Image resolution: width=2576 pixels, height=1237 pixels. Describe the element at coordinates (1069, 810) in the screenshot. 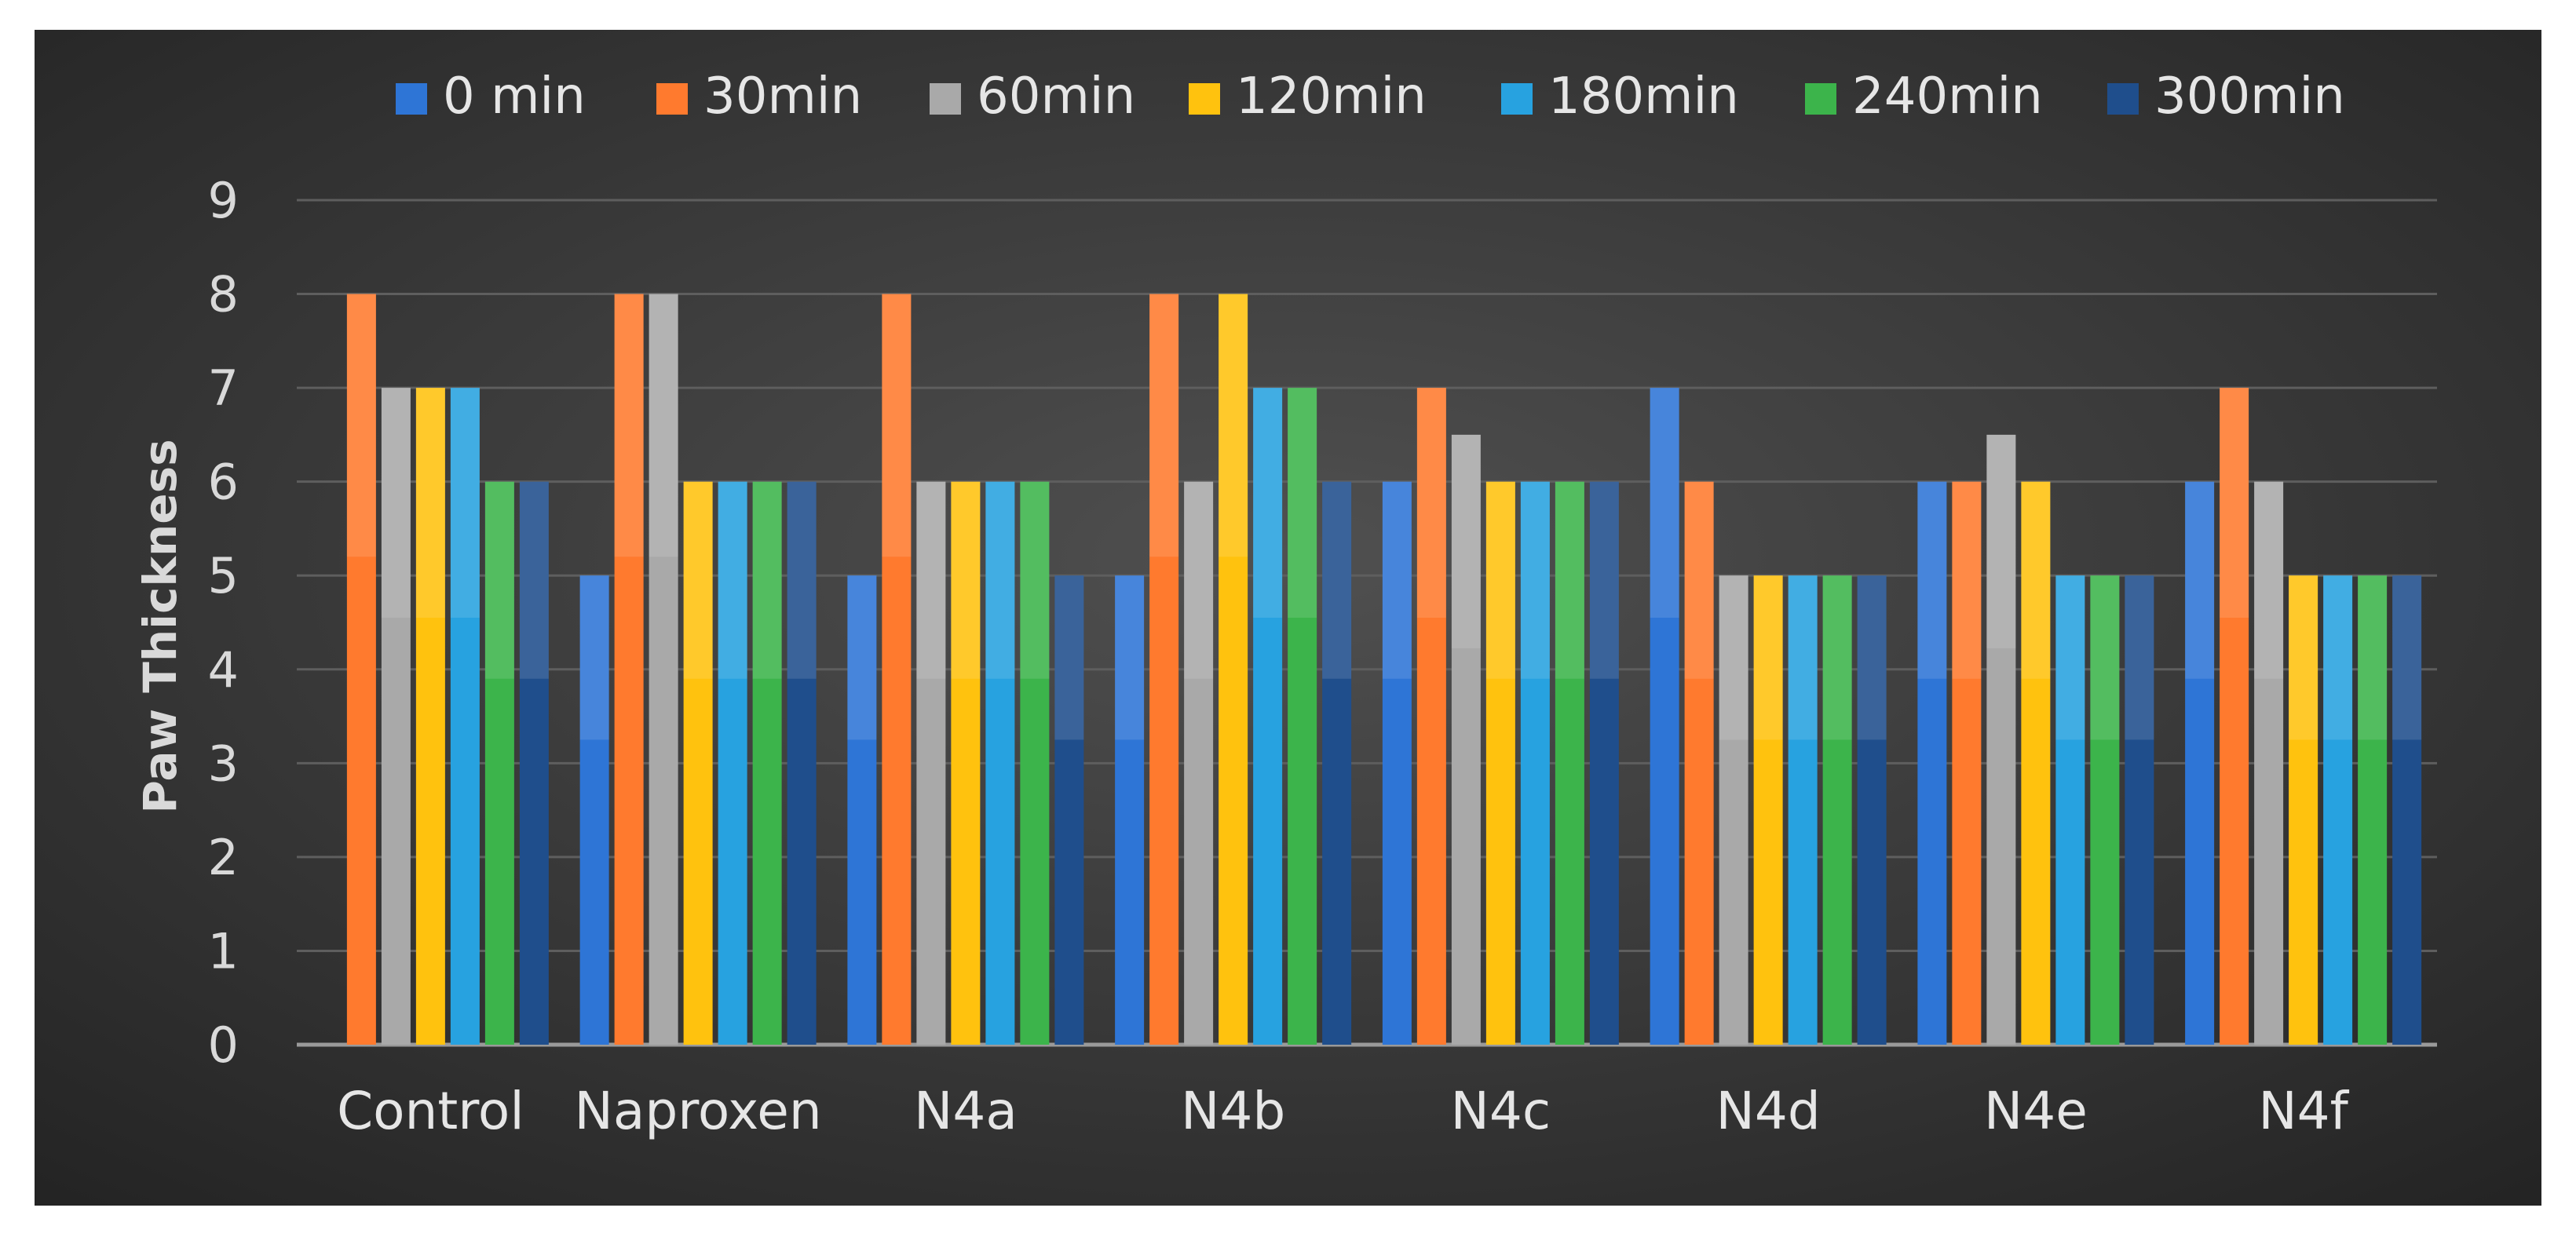

I see `bar-n4a-300min` at that location.